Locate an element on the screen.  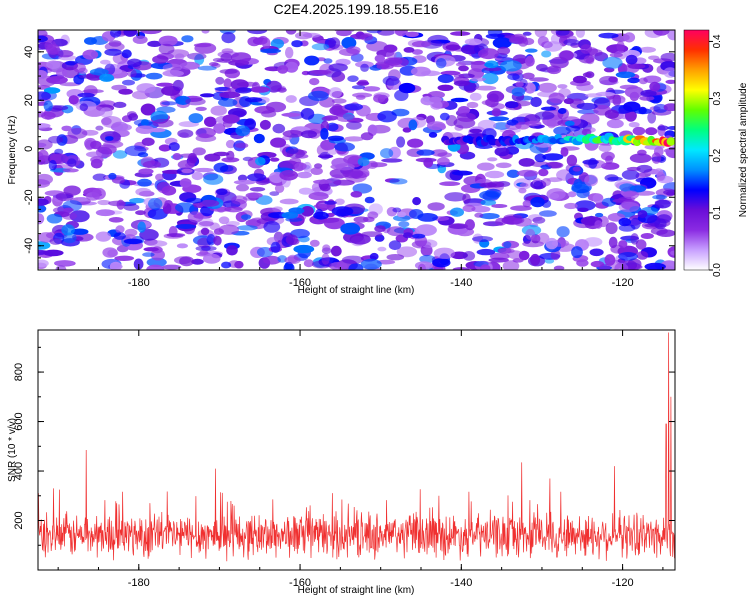
y-tick-label: 600 is located at coordinates (19, 421).